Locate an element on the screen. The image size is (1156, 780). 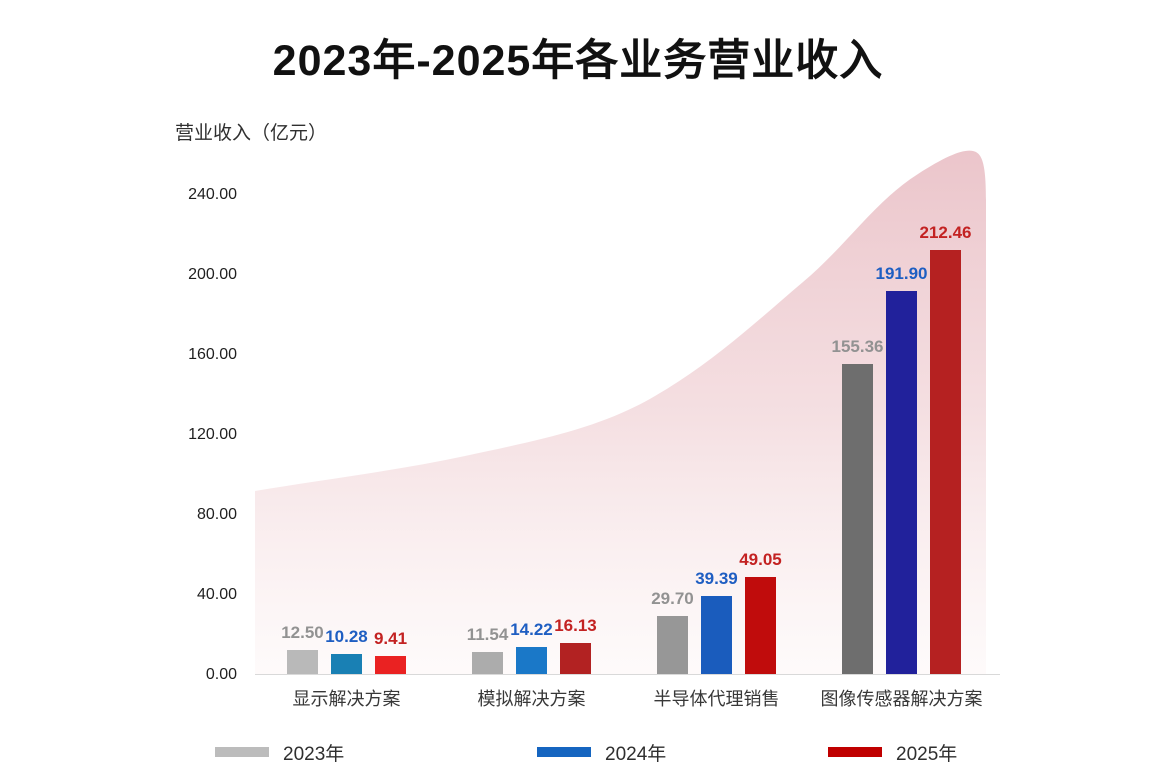
bar-value-label: 16.13 is located at coordinates (575, 625).